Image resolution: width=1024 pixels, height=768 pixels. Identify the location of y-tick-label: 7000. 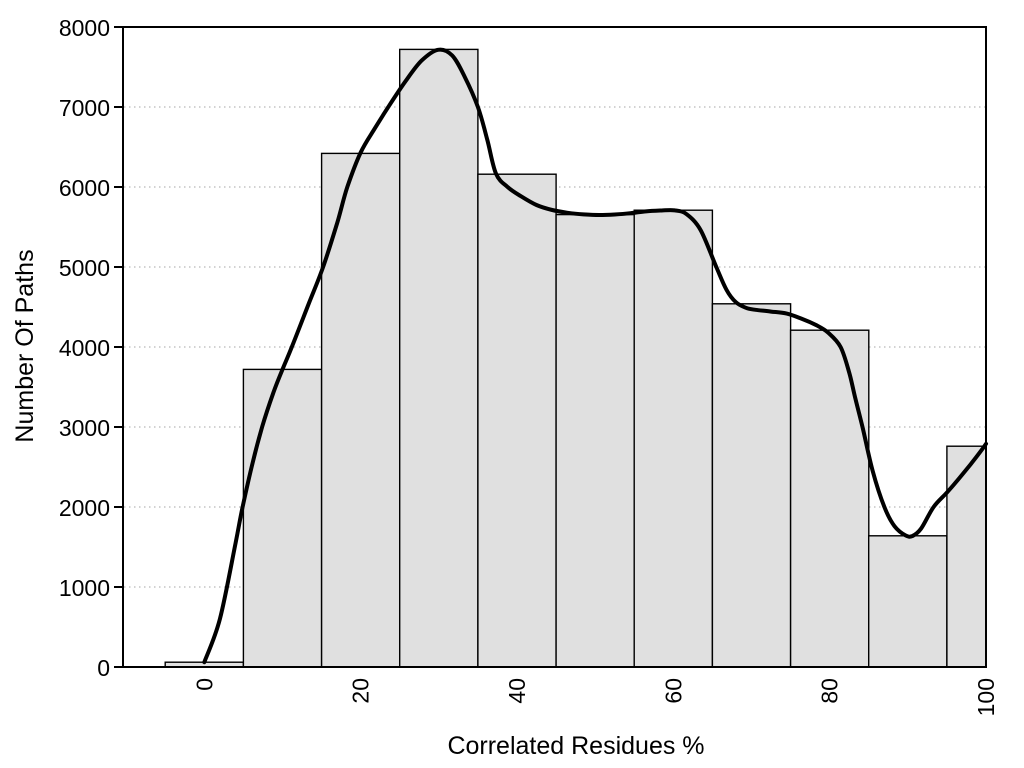
(84, 108).